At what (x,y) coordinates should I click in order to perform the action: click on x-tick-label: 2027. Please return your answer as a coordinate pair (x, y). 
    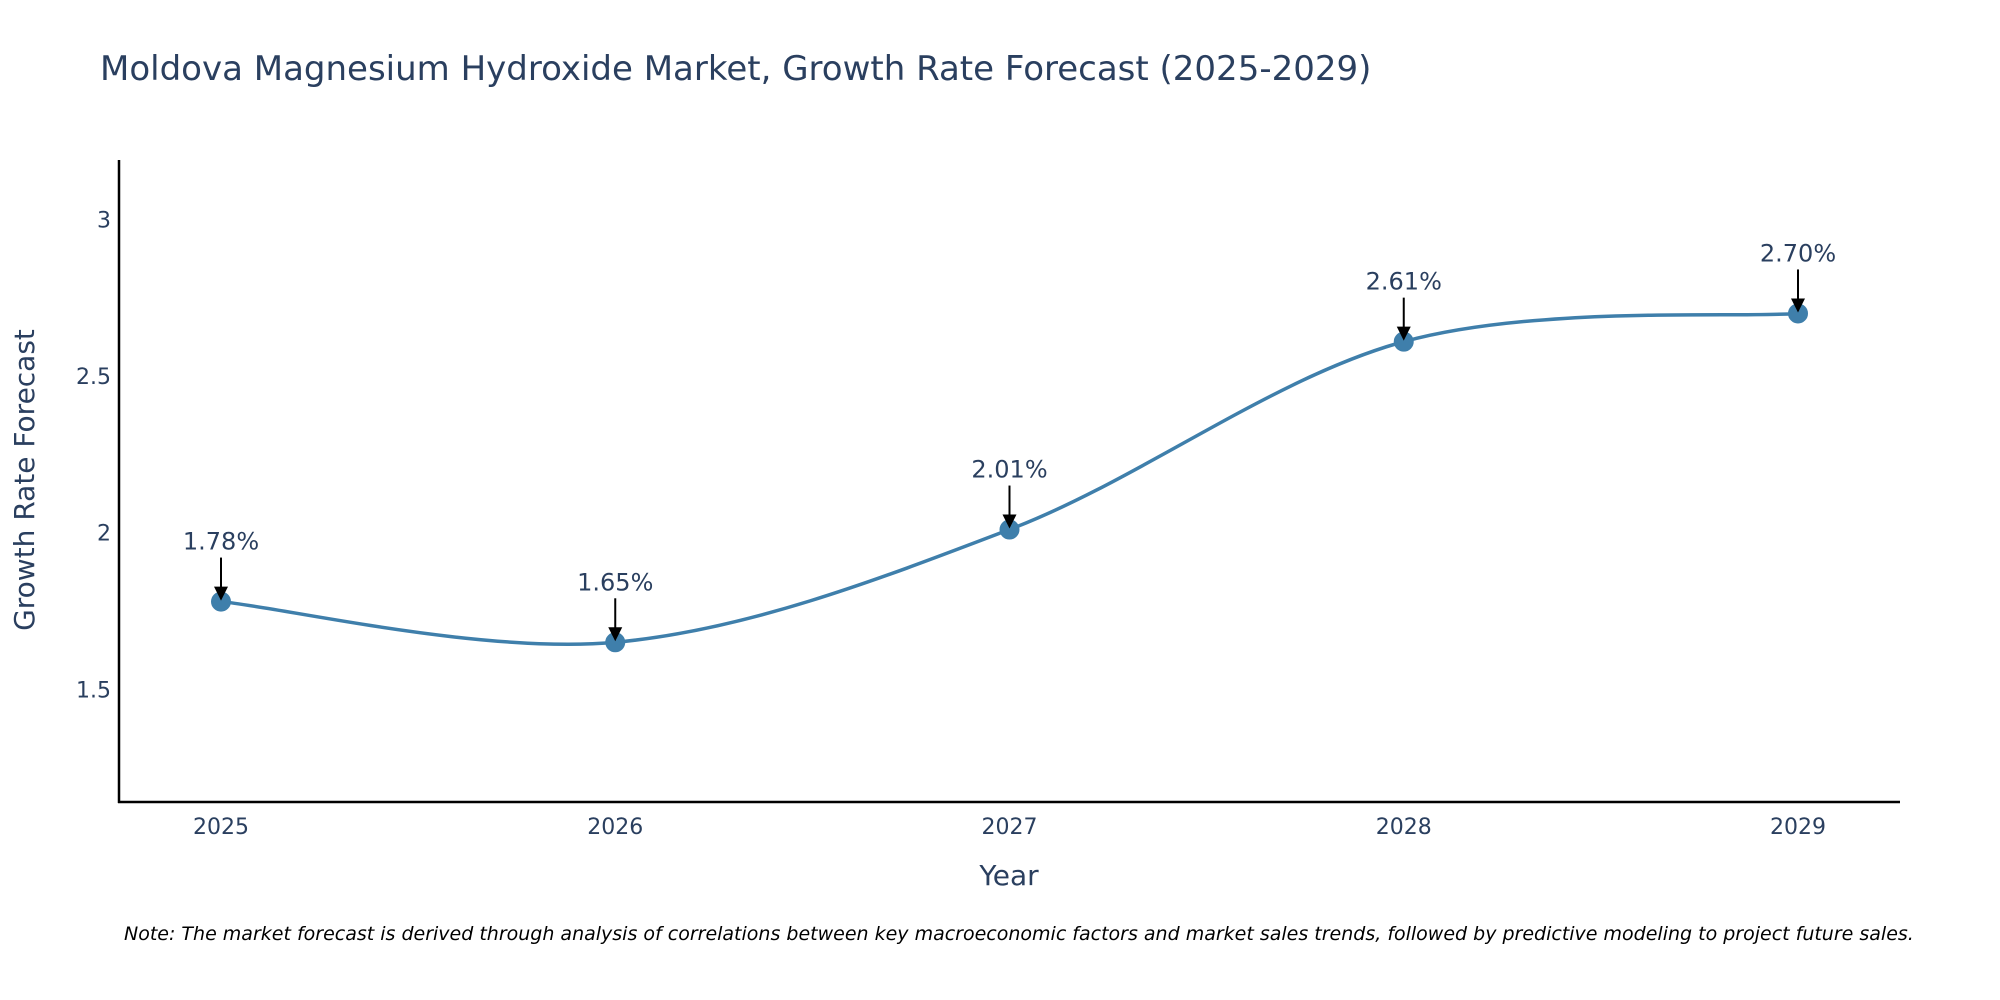
    Looking at the image, I should click on (1010, 827).